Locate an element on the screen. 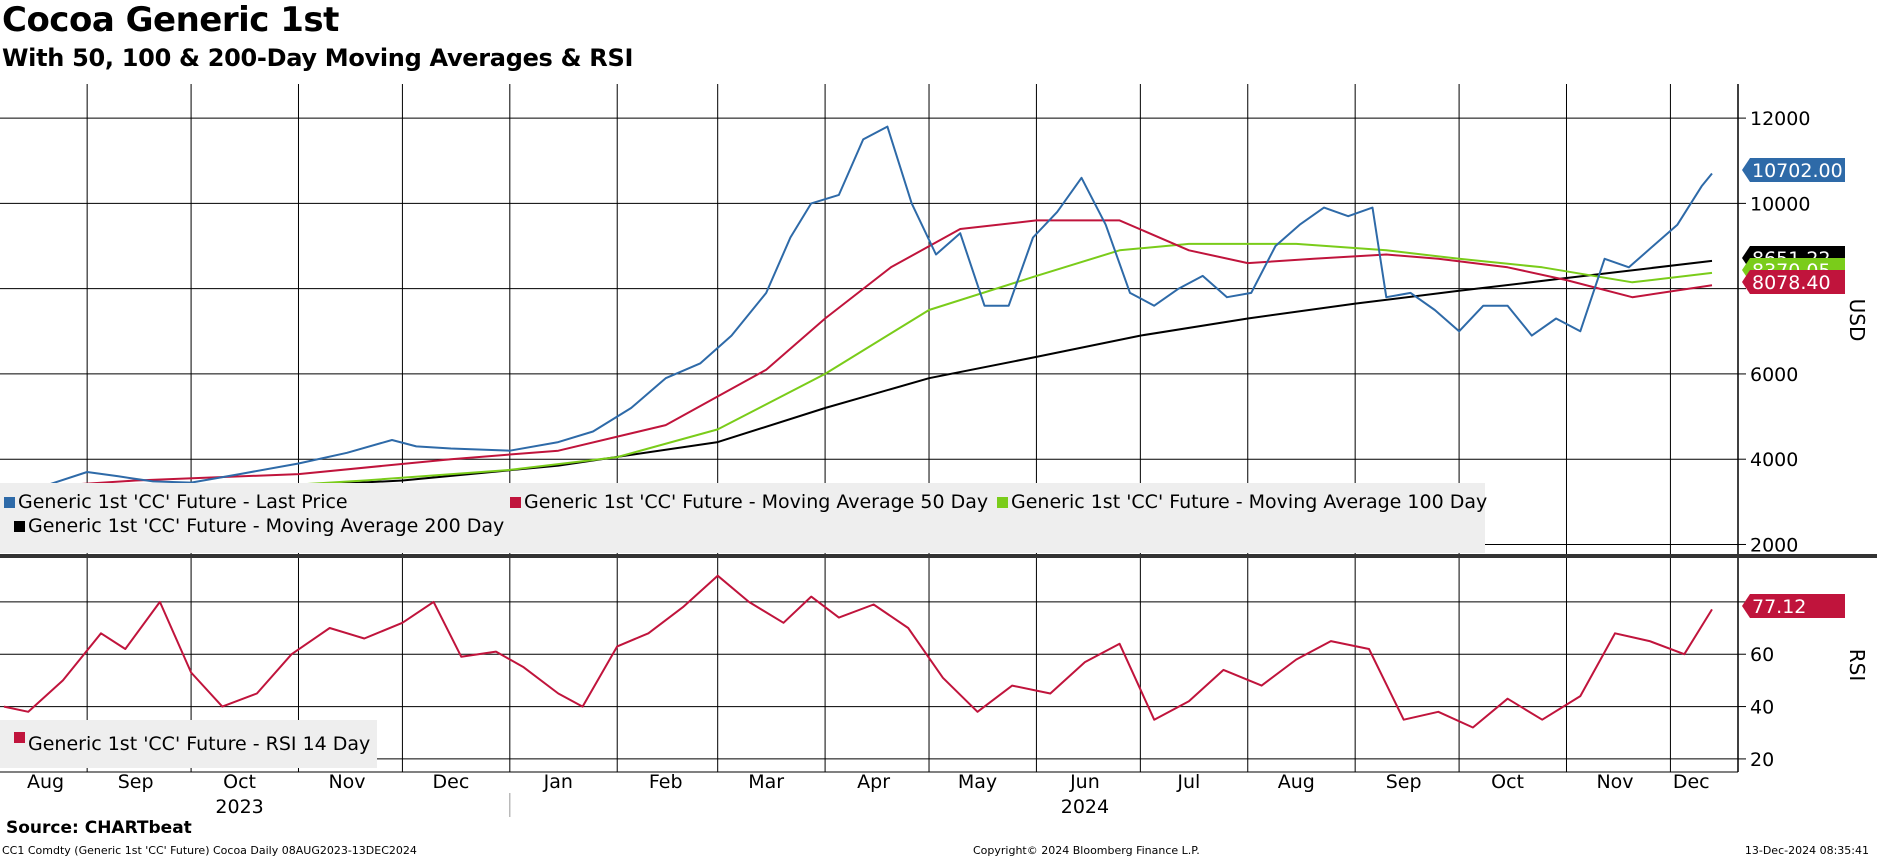  rsi-legend-label: Generic 1st 'CC' Future - RSI 14 Day is located at coordinates (199, 744).